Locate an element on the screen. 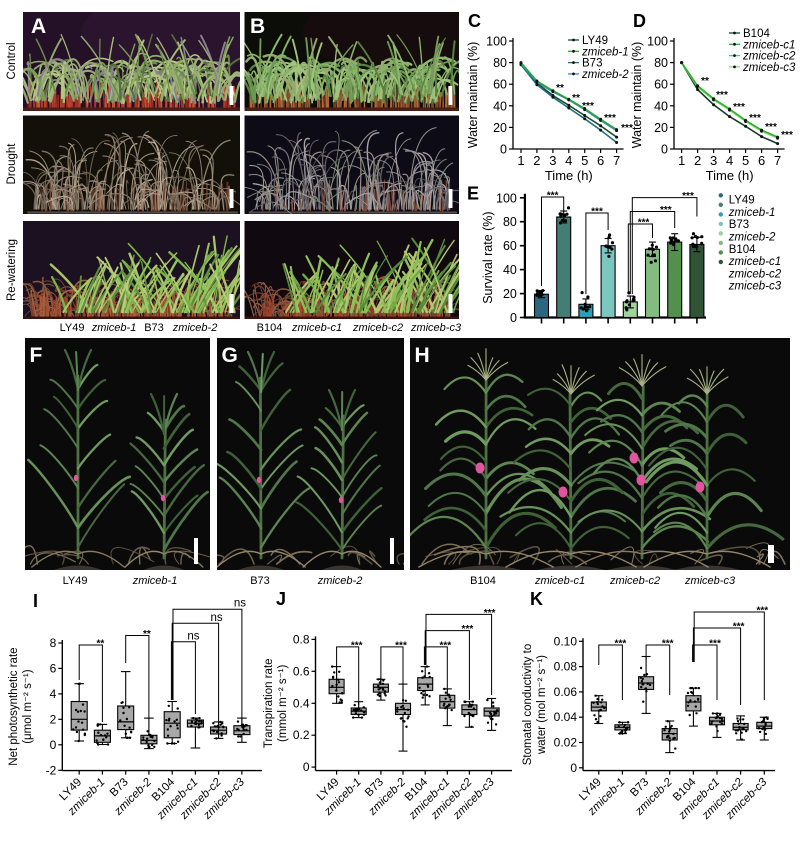 Image resolution: width=800 pixels, height=849 pixels. svg-text: 4 is located at coordinates (729, 160).